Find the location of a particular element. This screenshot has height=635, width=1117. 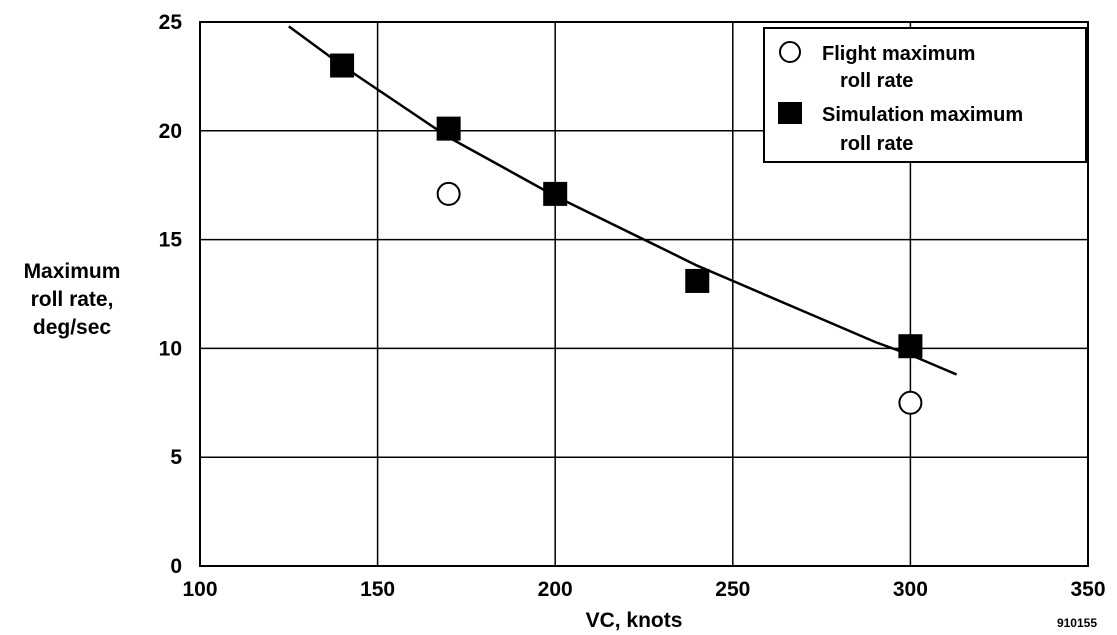

y-axis-label-line-1: Maximum is located at coordinates (72, 271).